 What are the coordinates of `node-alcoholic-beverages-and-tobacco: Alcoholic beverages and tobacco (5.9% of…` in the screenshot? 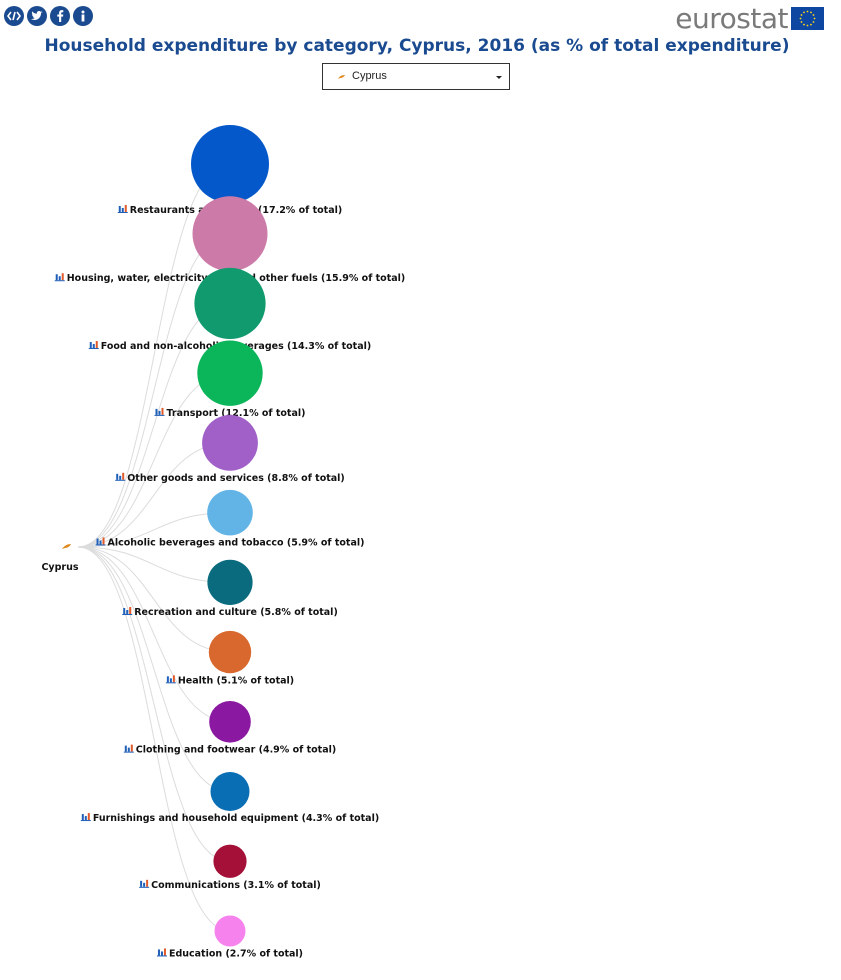 It's located at (230, 519).